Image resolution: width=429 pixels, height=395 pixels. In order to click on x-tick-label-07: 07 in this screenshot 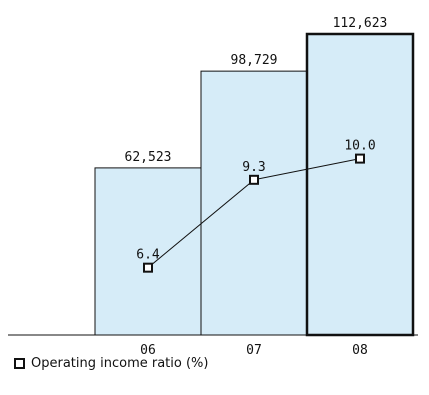, I will do `click(254, 350)`.